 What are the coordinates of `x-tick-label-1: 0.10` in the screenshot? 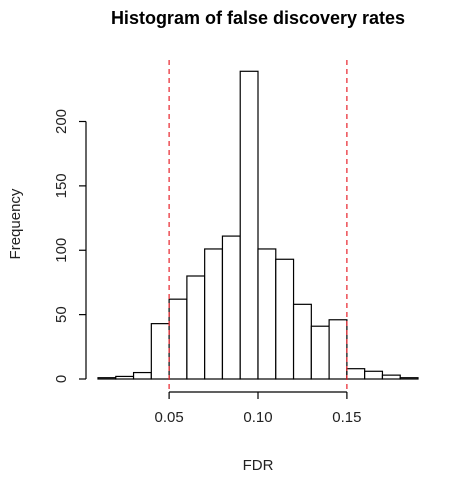 It's located at (257, 417).